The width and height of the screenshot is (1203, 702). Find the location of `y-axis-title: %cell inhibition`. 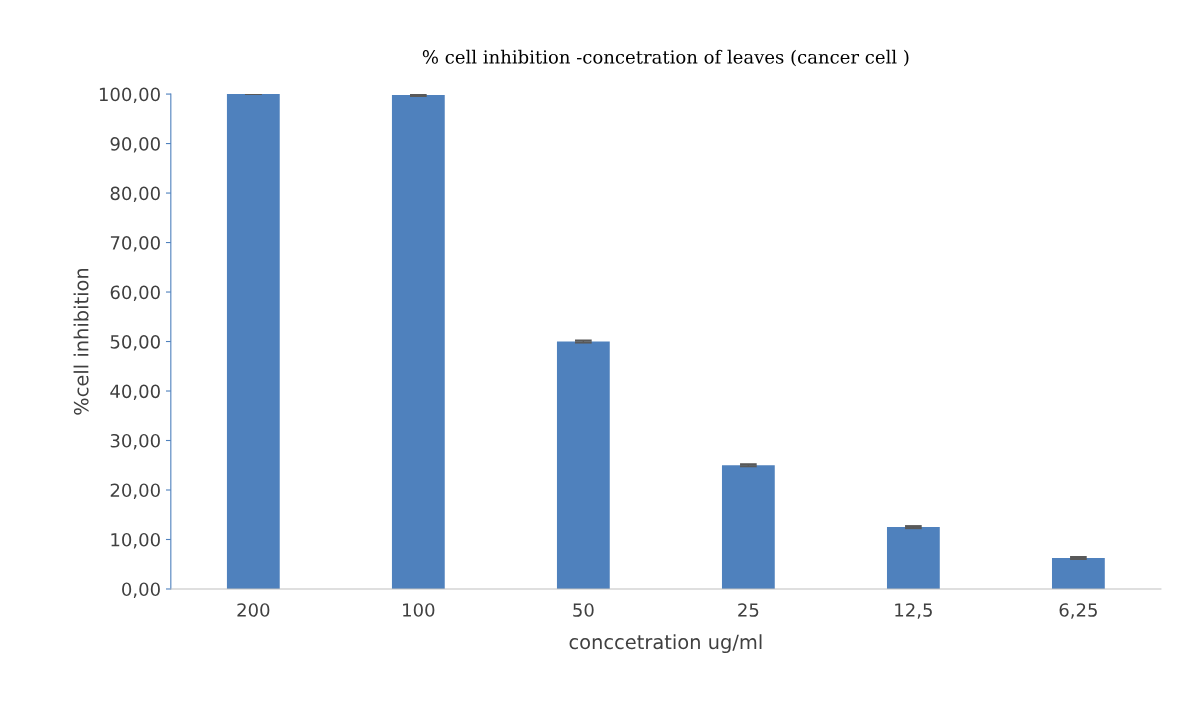

y-axis-title: %cell inhibition is located at coordinates (81, 341).